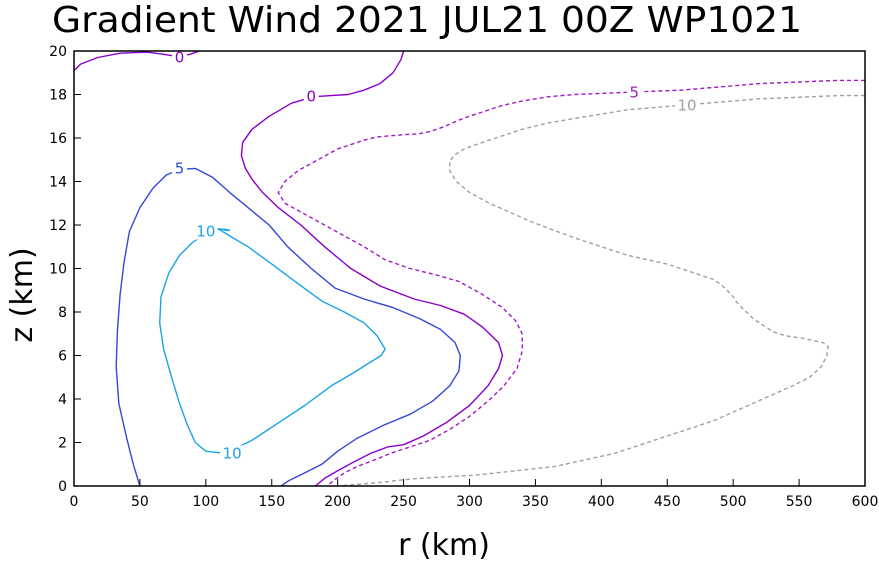 Image resolution: width=879 pixels, height=561 pixels. I want to click on y-tick-label-1: 2, so click(62, 444).